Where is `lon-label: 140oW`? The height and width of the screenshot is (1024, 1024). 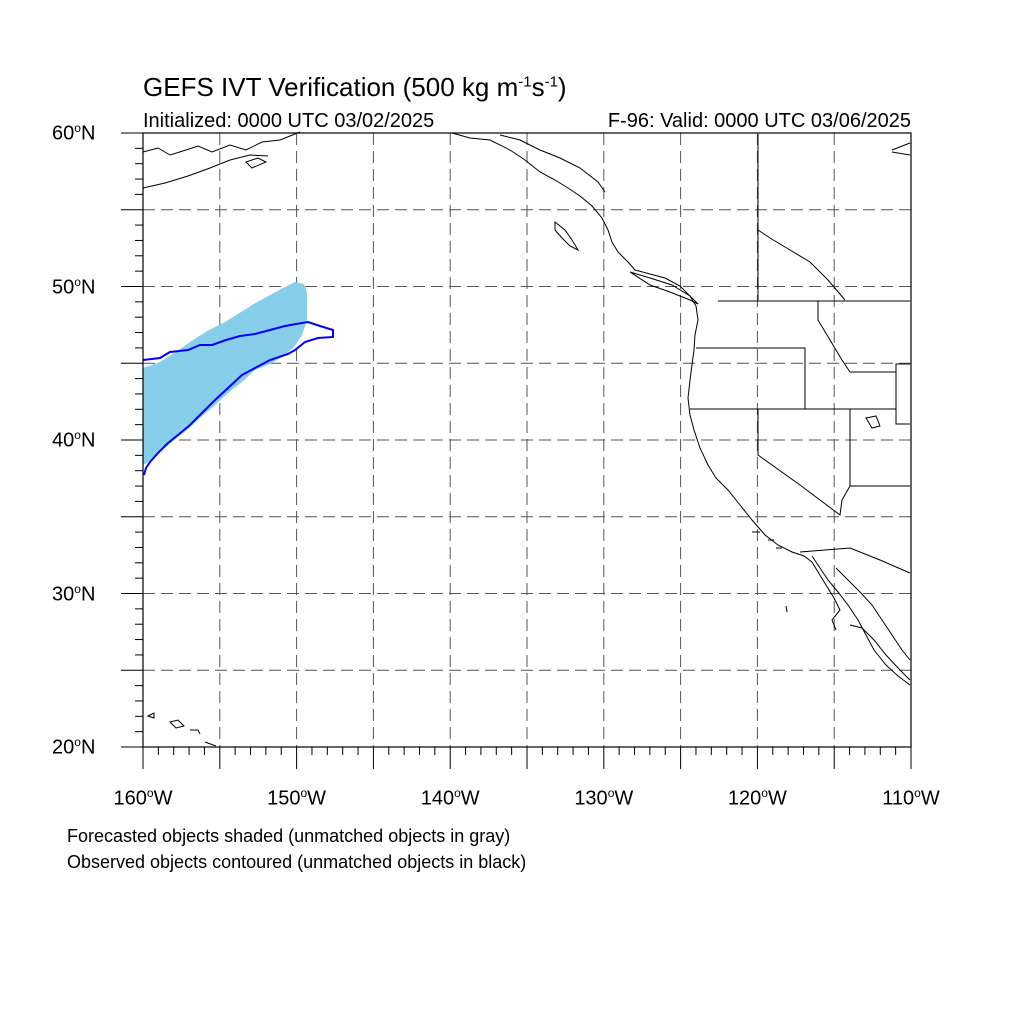 lon-label: 140oW is located at coordinates (450, 798).